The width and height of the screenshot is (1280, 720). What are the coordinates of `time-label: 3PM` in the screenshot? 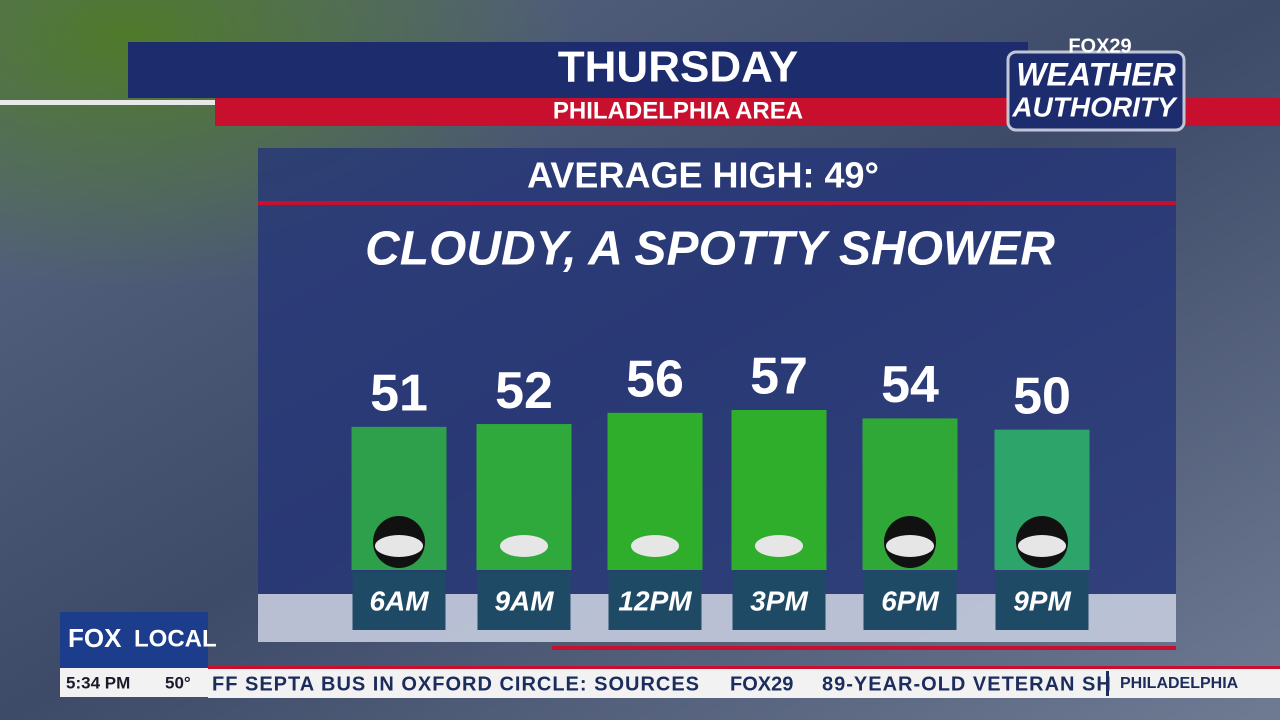 It's located at (779, 600).